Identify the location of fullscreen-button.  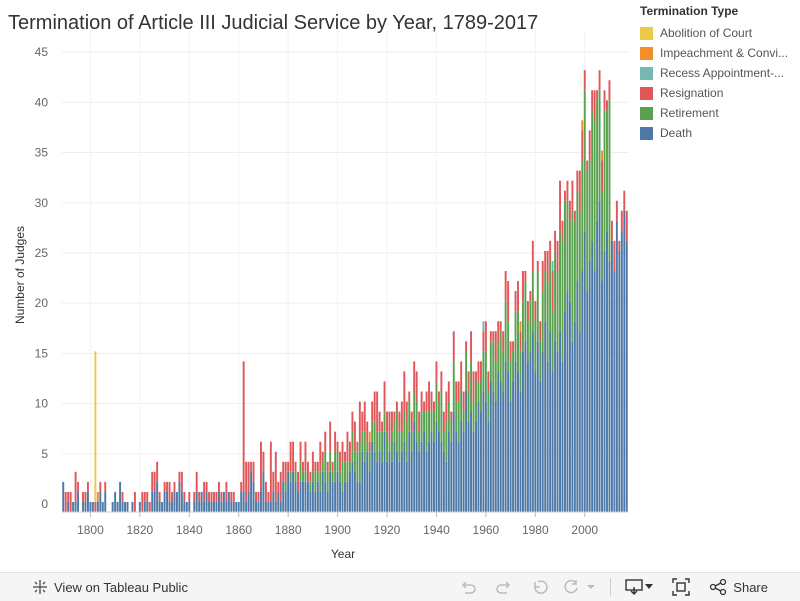
(681, 587).